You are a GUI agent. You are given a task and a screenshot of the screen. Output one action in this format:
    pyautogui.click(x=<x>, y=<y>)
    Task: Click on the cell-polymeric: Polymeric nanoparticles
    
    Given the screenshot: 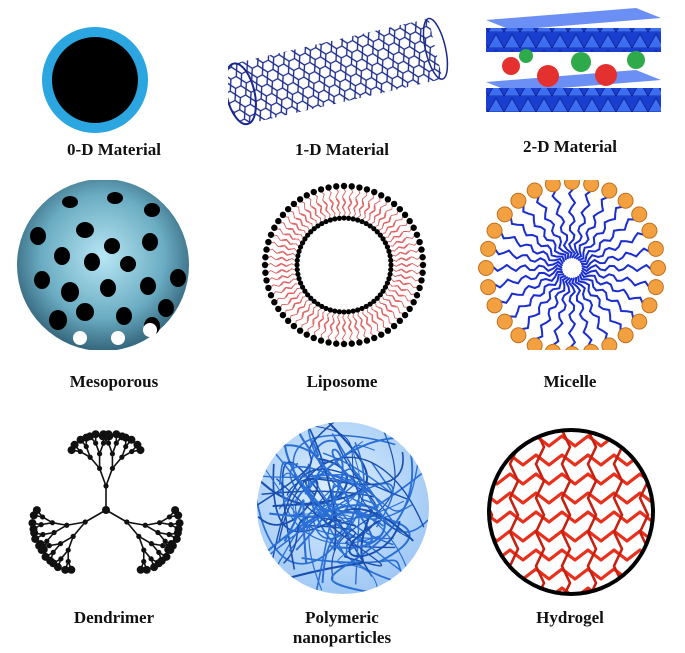 What is the action you would take?
    pyautogui.click(x=342, y=533)
    